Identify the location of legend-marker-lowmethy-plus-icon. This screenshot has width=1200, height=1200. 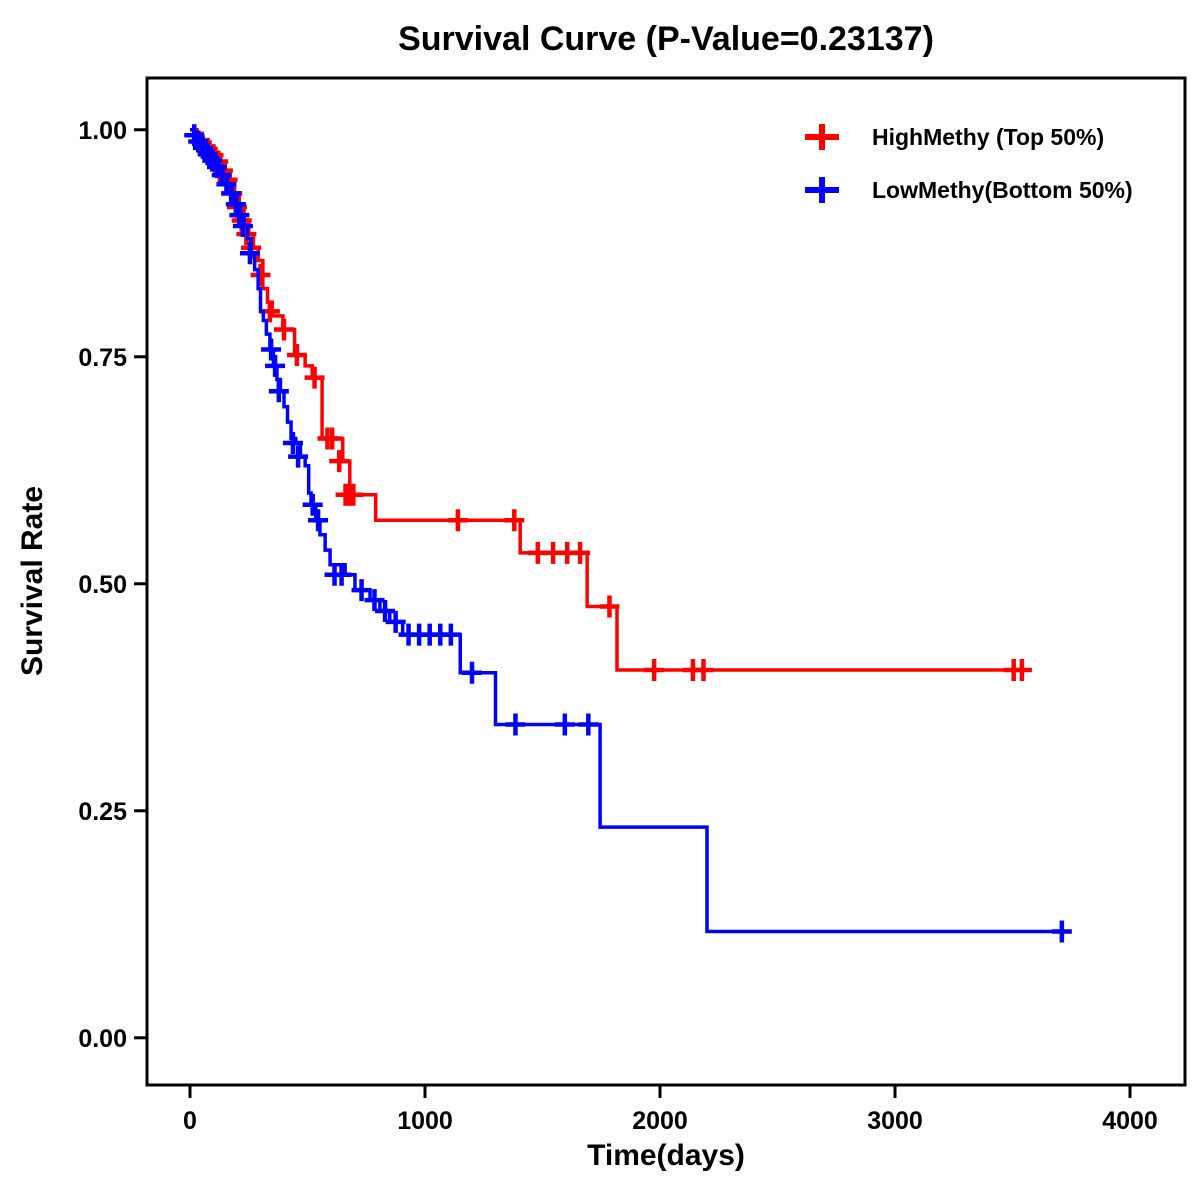
(822, 190).